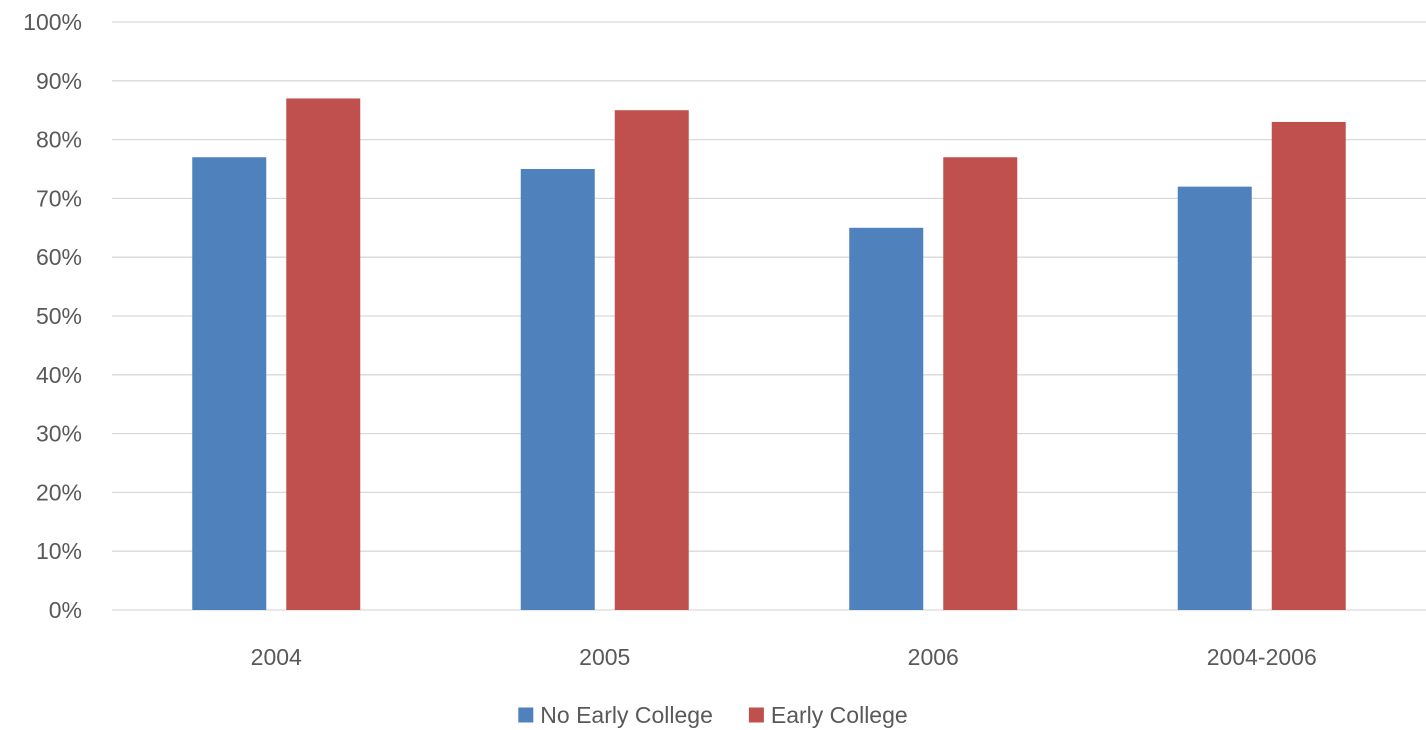 The height and width of the screenshot is (730, 1426). I want to click on bar-no-early-college-2006, so click(886, 419).